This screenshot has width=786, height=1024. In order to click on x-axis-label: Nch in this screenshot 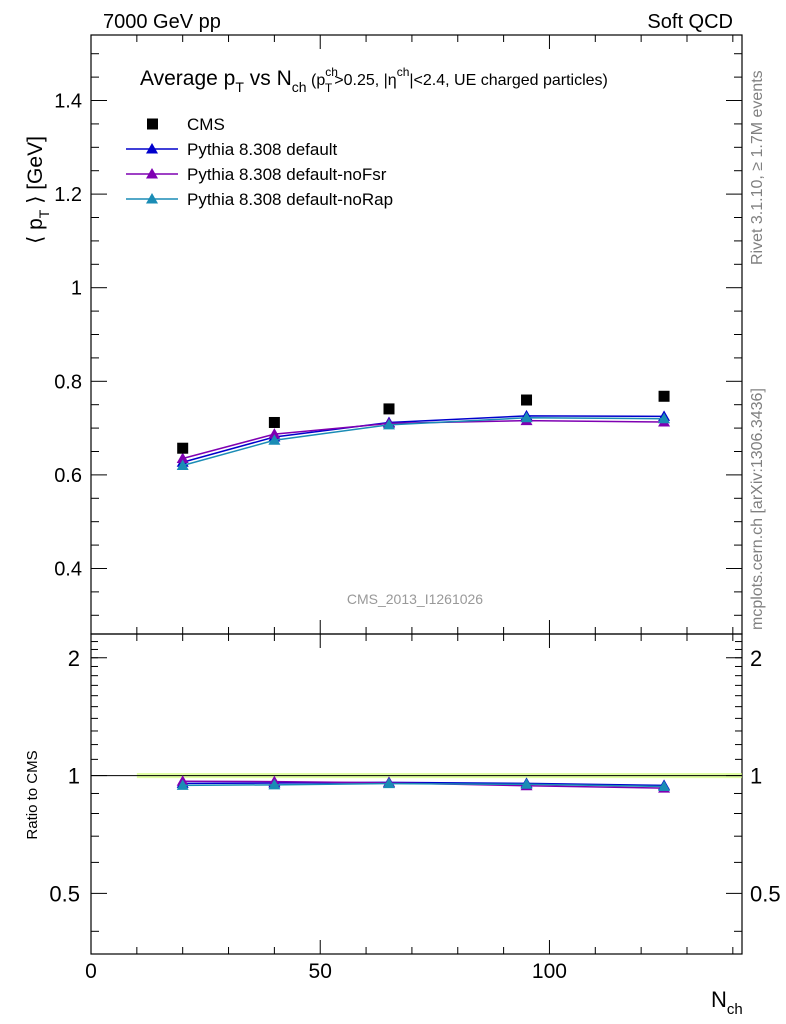, I will do `click(727, 1002)`.